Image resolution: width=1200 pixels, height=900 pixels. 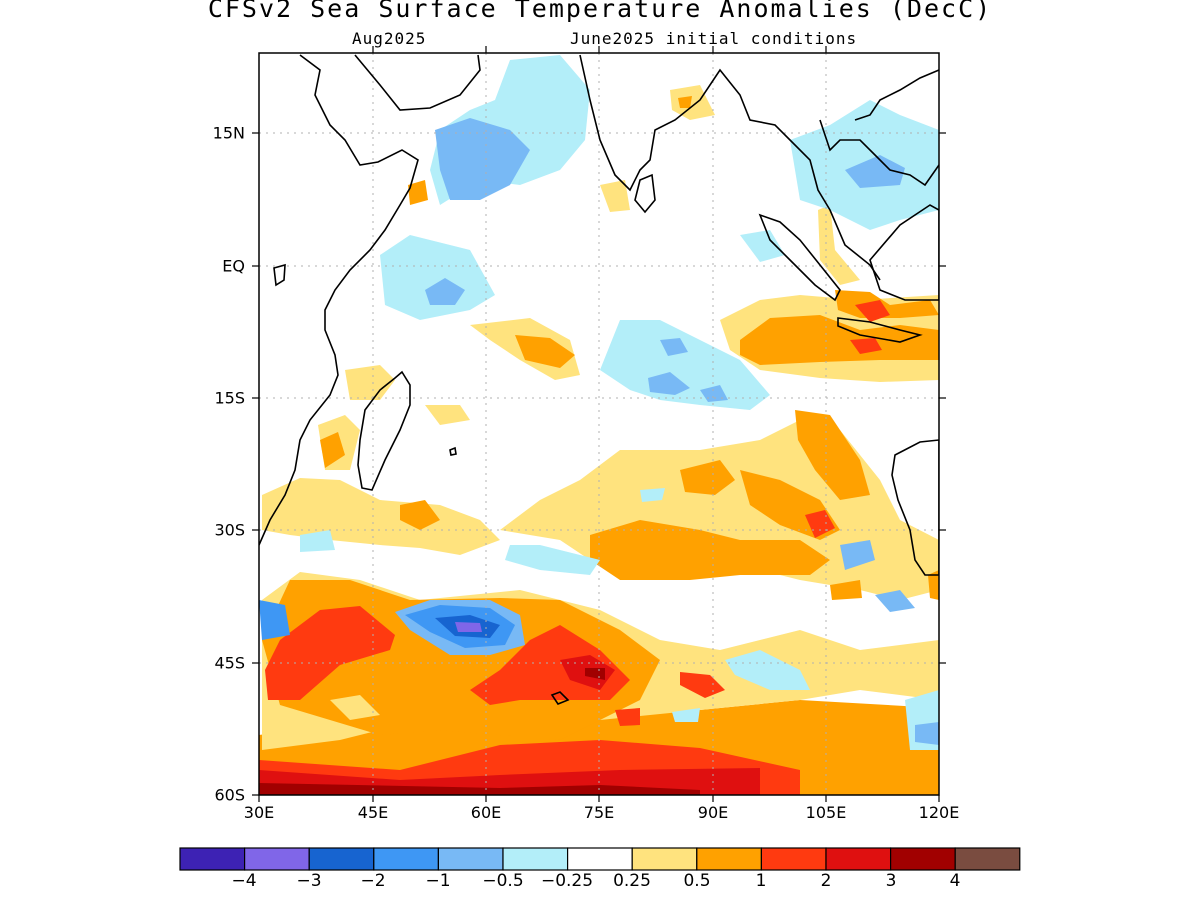 What do you see at coordinates (373, 881) in the screenshot?
I see `colorbar-label: −2` at bounding box center [373, 881].